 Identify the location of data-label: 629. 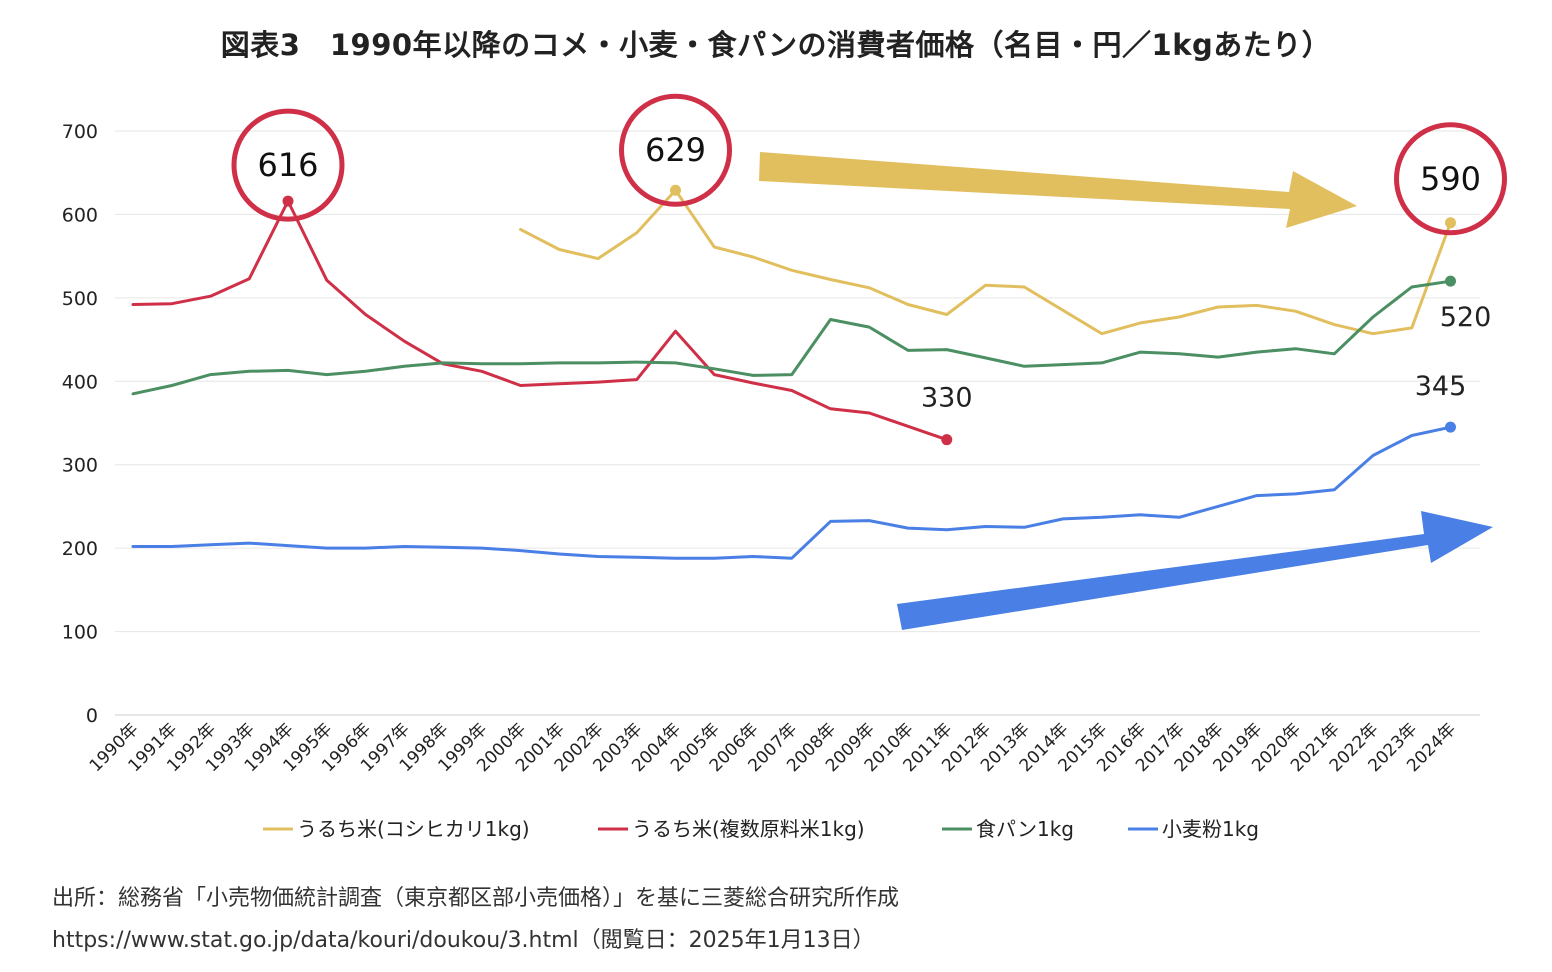
(675, 150).